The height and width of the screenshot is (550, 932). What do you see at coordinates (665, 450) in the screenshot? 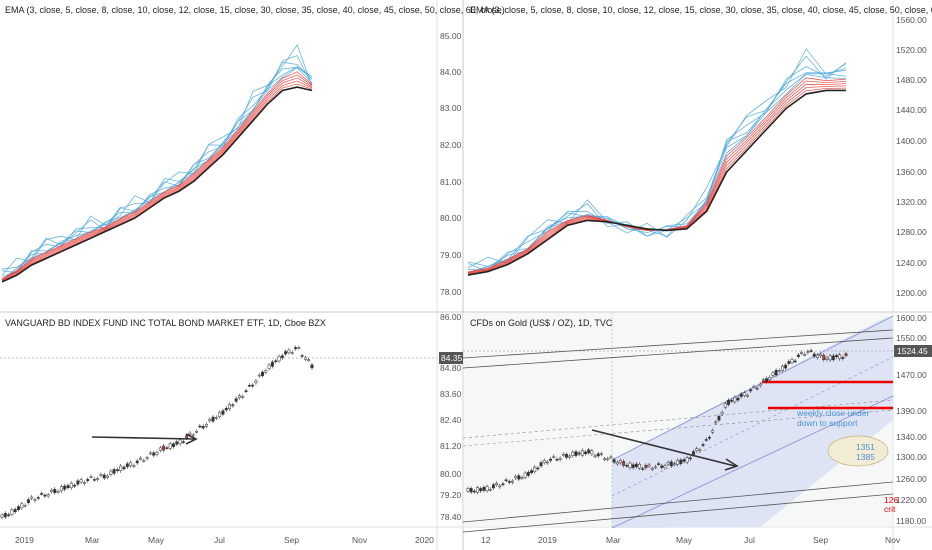
I see `right-arrow-annotation` at bounding box center [665, 450].